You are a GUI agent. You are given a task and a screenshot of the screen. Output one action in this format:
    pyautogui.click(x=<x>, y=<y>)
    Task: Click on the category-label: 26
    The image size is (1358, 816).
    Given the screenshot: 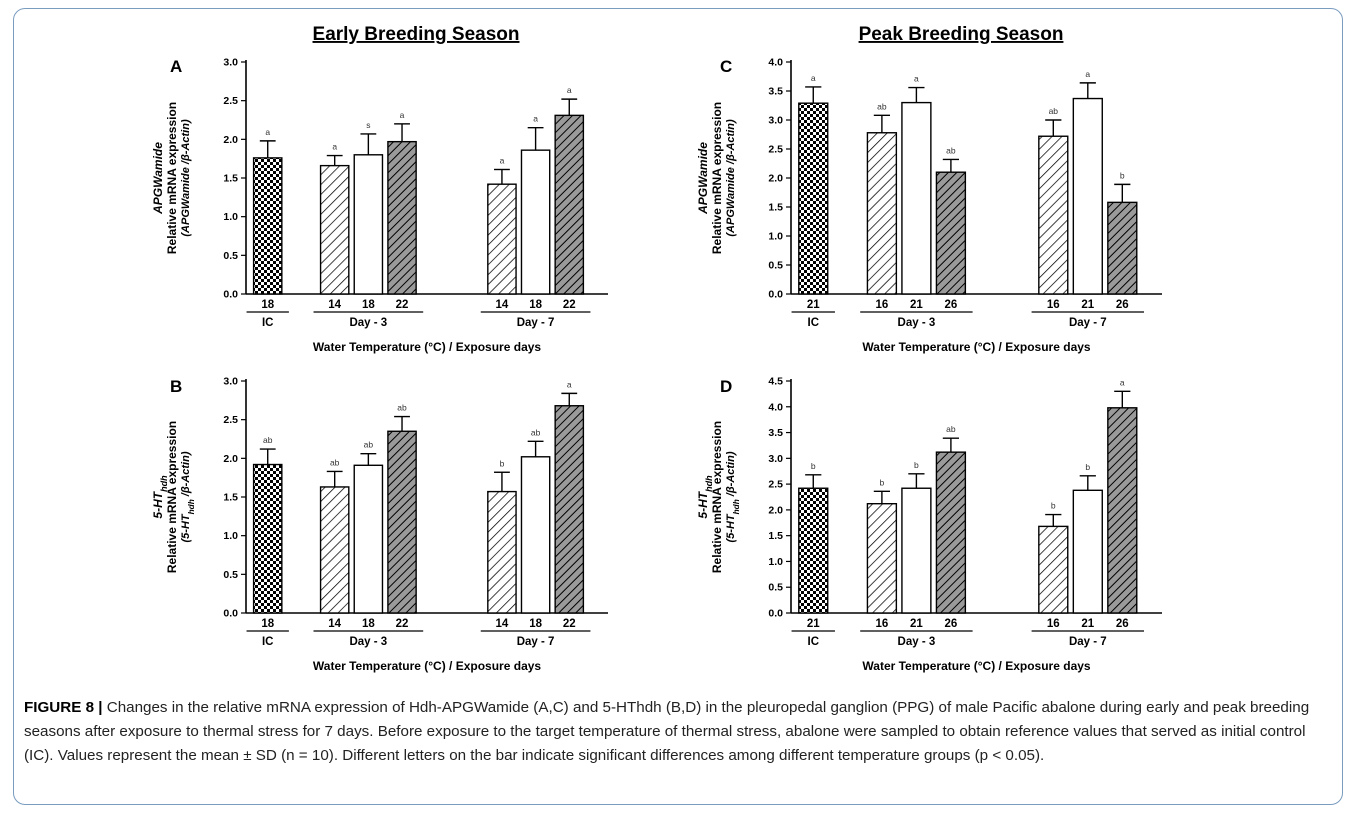 What is the action you would take?
    pyautogui.click(x=1122, y=305)
    